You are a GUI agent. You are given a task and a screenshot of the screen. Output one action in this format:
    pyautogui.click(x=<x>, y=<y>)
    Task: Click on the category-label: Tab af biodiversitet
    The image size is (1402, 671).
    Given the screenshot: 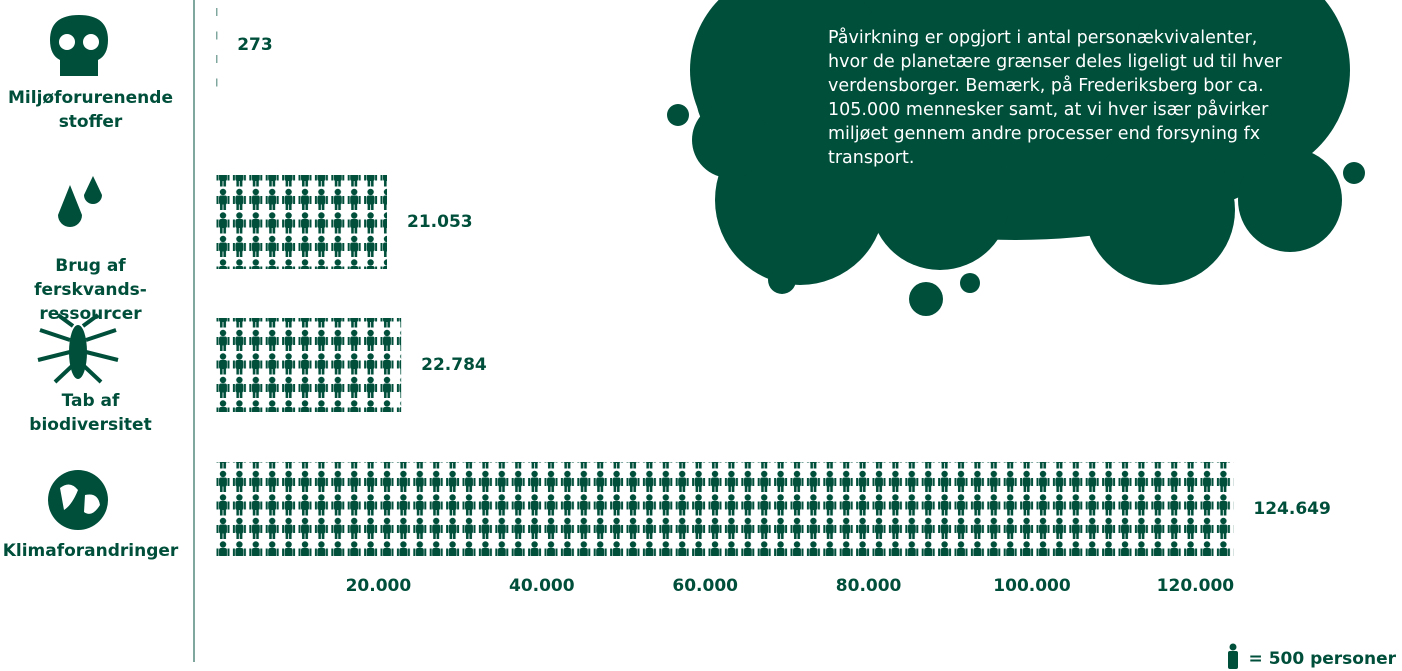 What is the action you would take?
    pyautogui.click(x=90, y=413)
    